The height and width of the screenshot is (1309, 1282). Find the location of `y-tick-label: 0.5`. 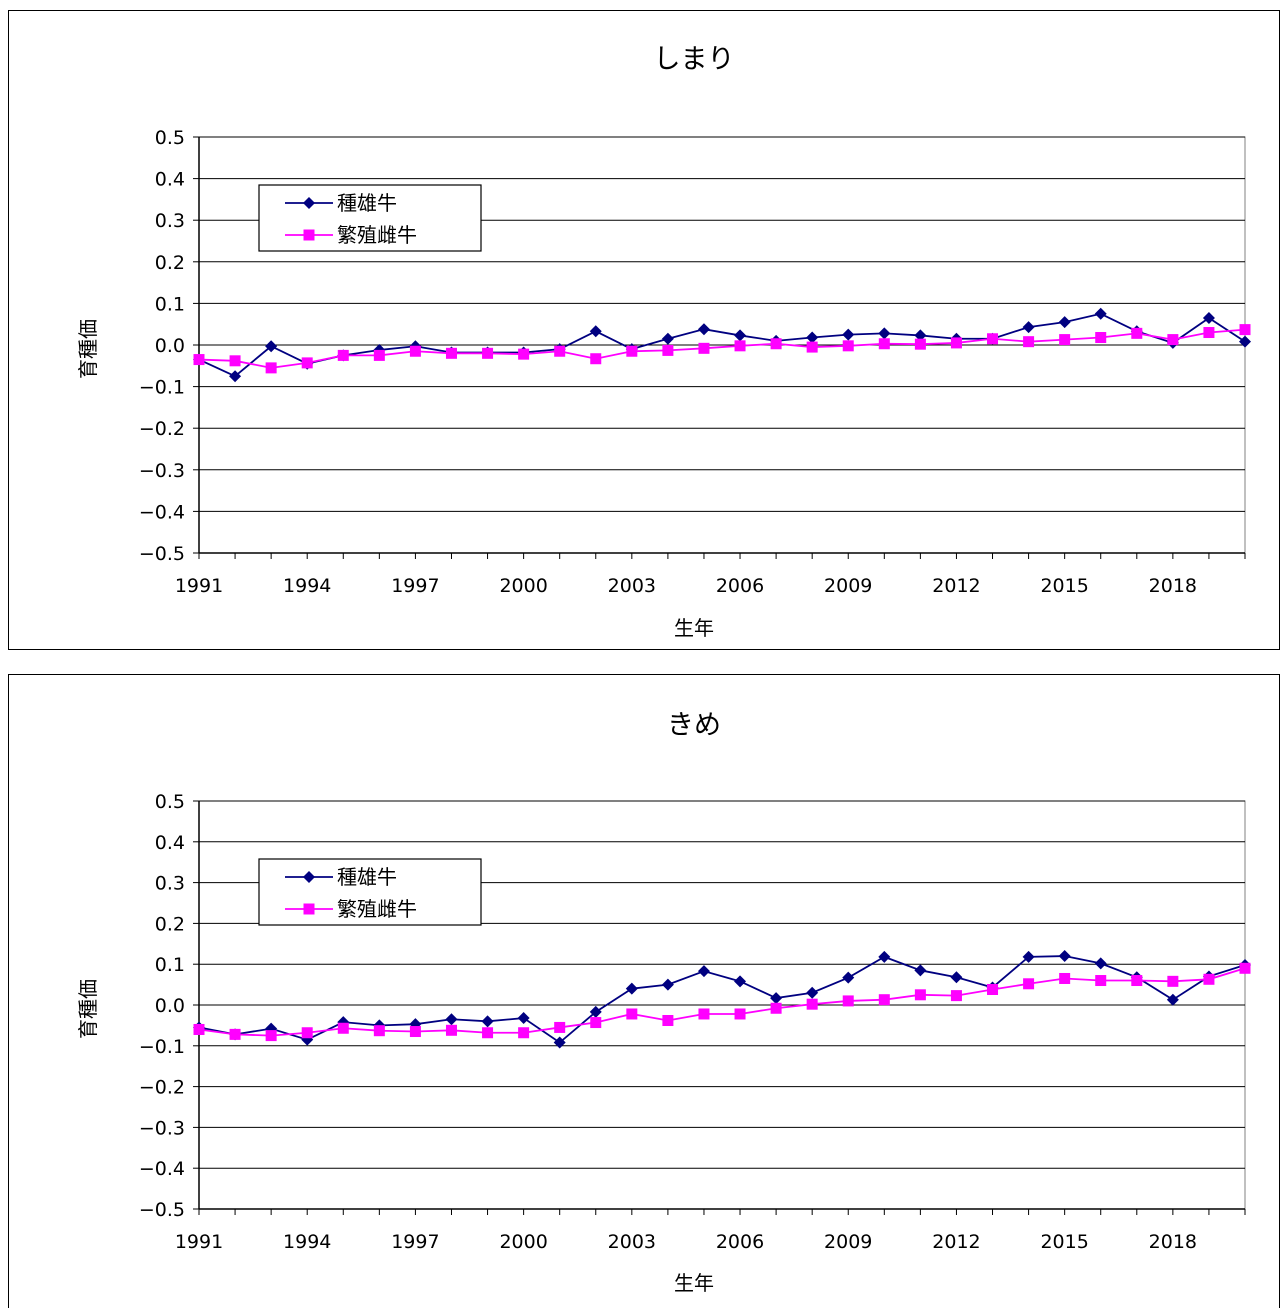

y-tick-label: 0.5 is located at coordinates (170, 138).